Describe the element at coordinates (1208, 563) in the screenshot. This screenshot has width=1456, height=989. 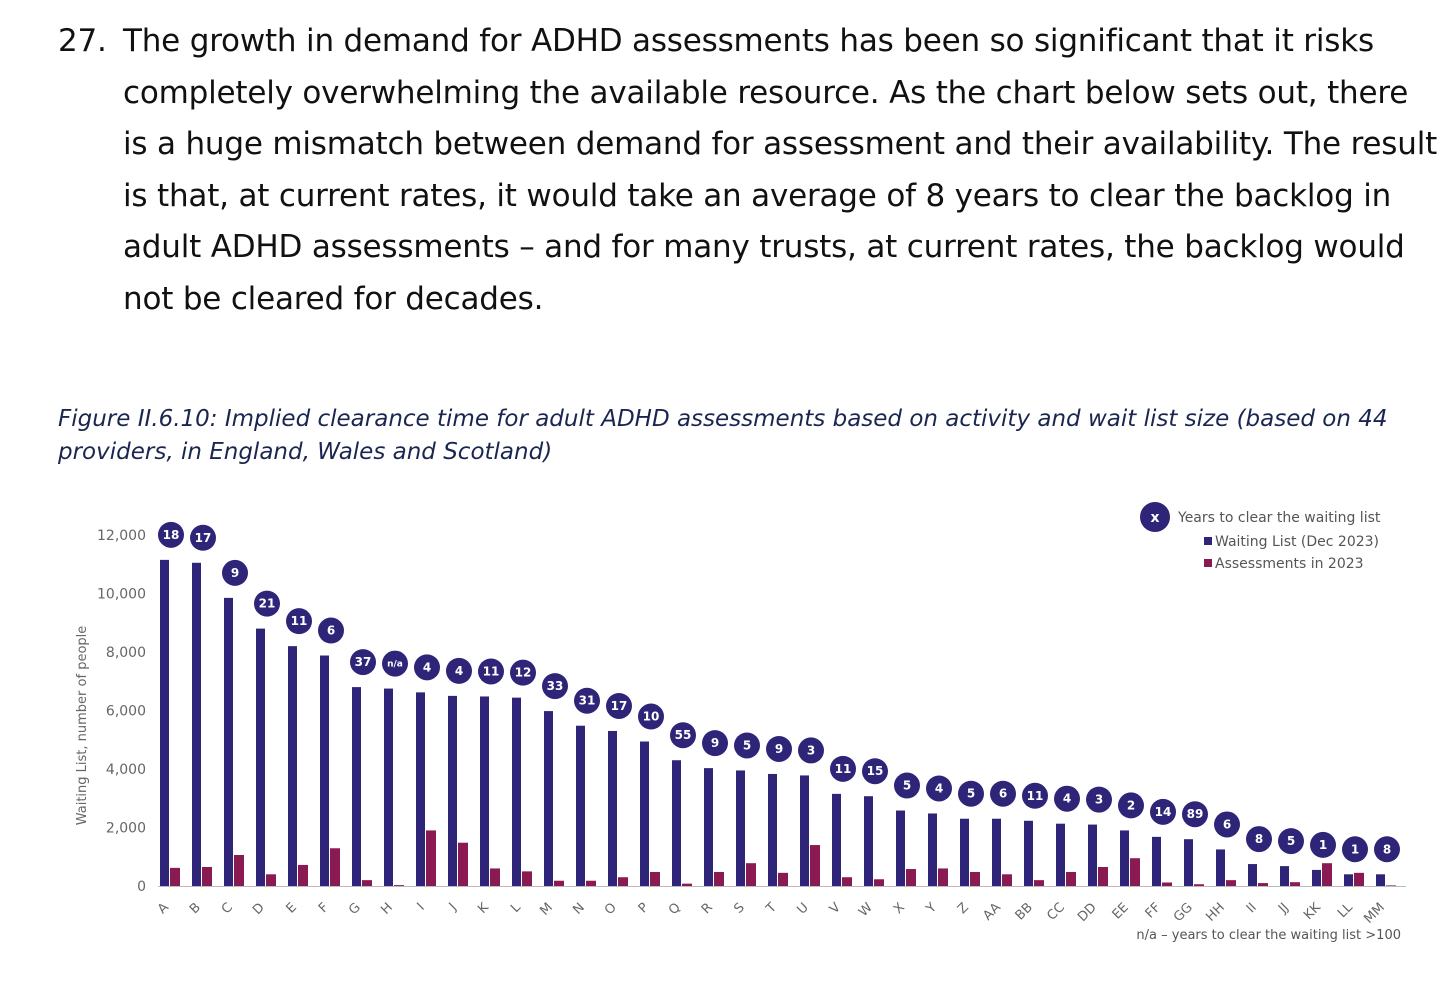
I see `legend-swatch-assessments` at that location.